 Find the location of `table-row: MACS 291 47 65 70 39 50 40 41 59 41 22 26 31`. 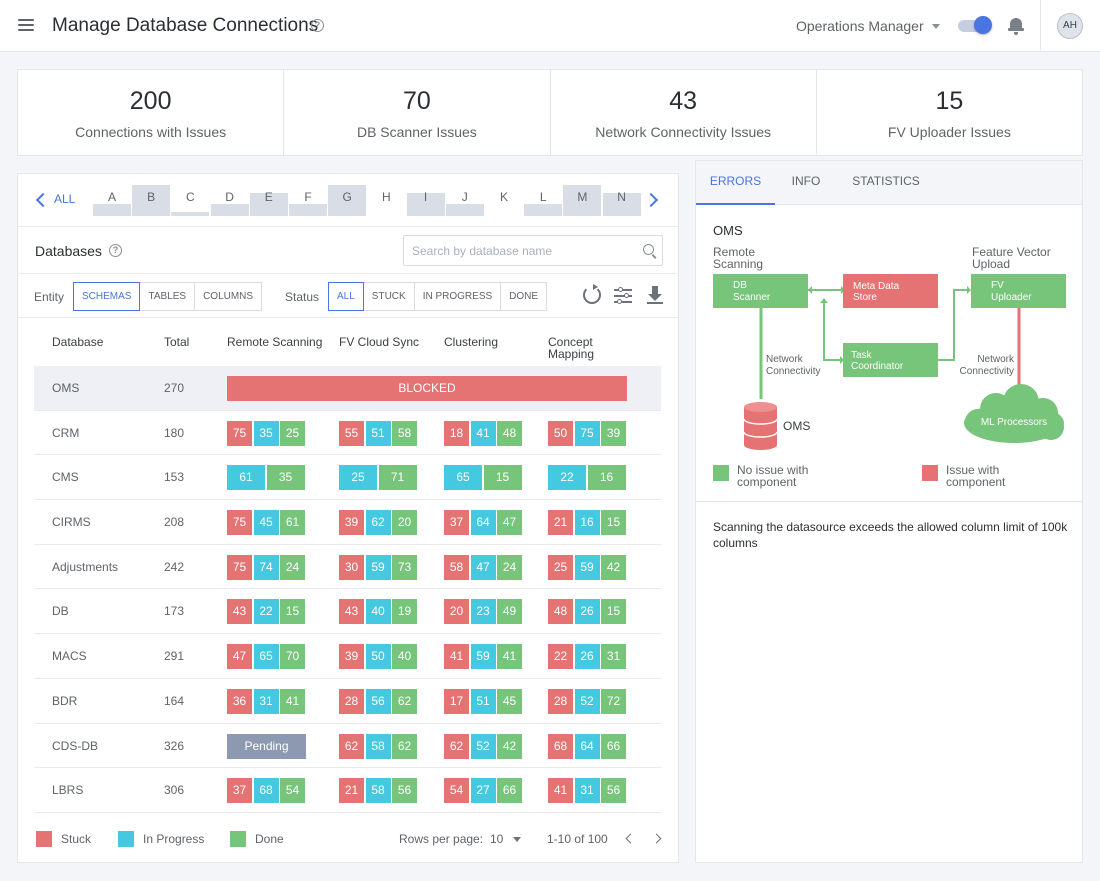

table-row: MACS 291 47 65 70 39 50 40 41 59 41 22 26 31 is located at coordinates (347, 656).